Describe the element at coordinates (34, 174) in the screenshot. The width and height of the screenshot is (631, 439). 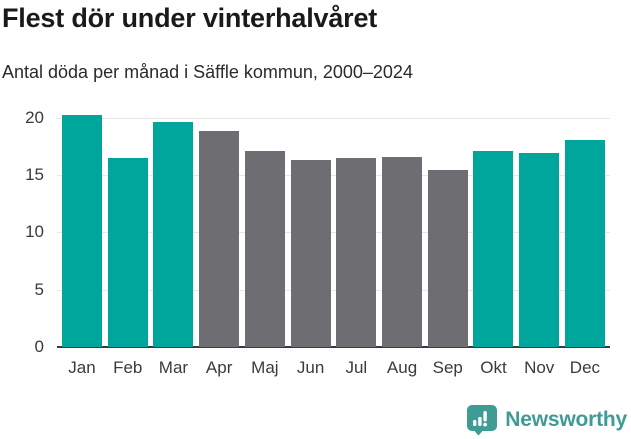
I see `y-tick-label: 15` at that location.